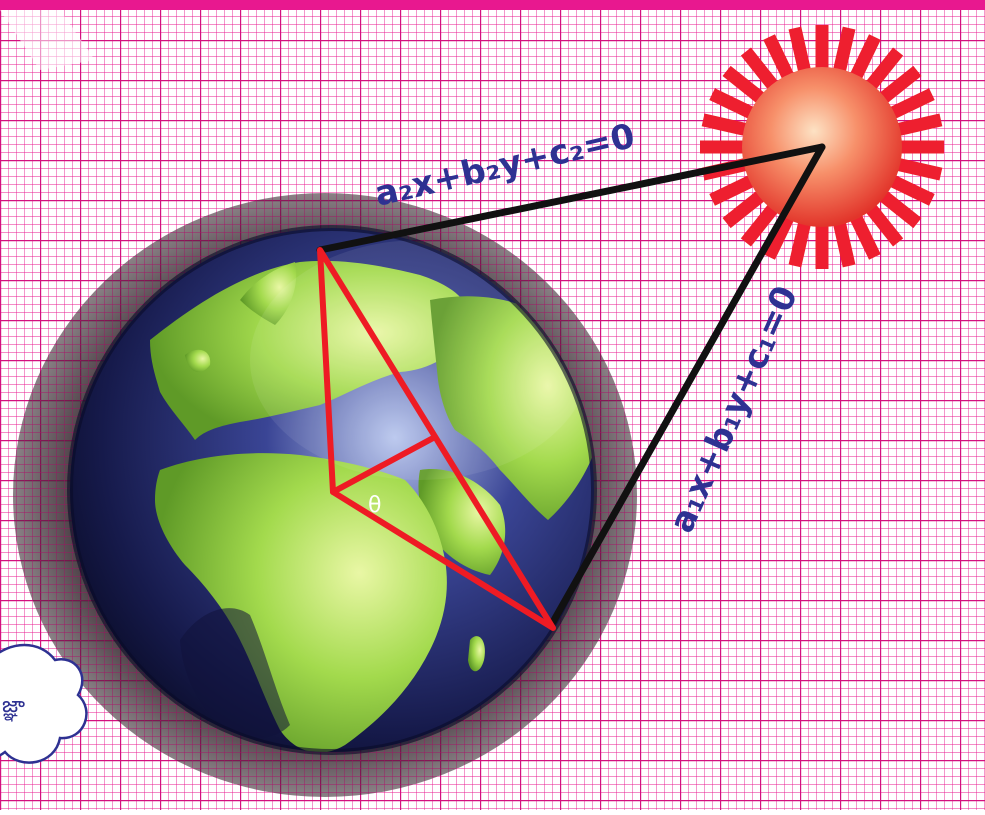  I want to click on perpendicular-line, so click(384, 464).